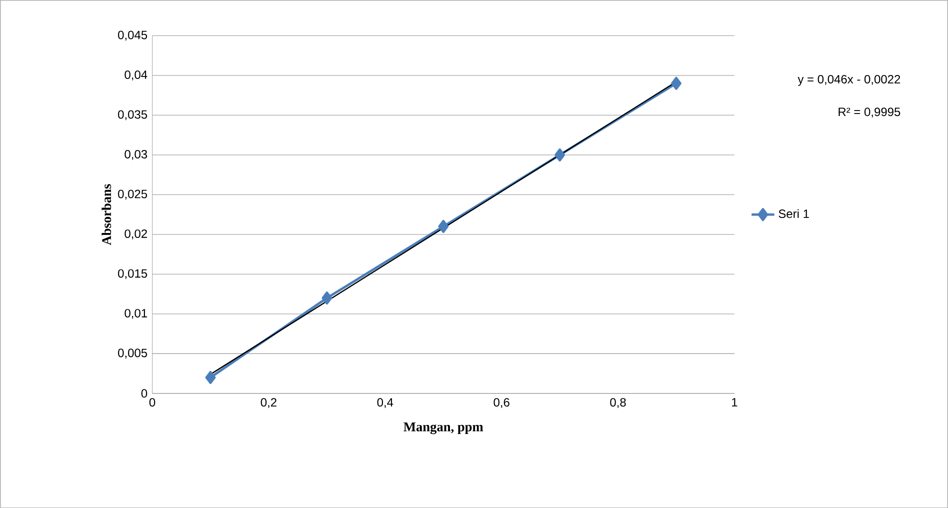 This screenshot has height=508, width=948. What do you see at coordinates (268, 403) in the screenshot?
I see `x-tick-label: 0,2` at bounding box center [268, 403].